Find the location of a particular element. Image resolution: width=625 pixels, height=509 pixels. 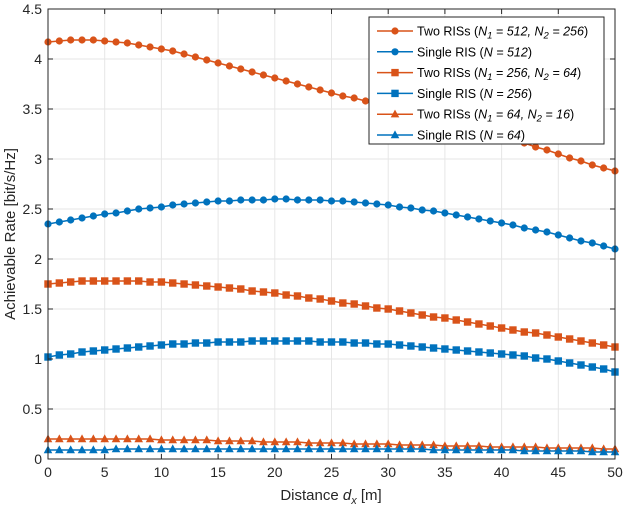

legend-item-4: Single RIS (N = 256) is located at coordinates (454, 94).